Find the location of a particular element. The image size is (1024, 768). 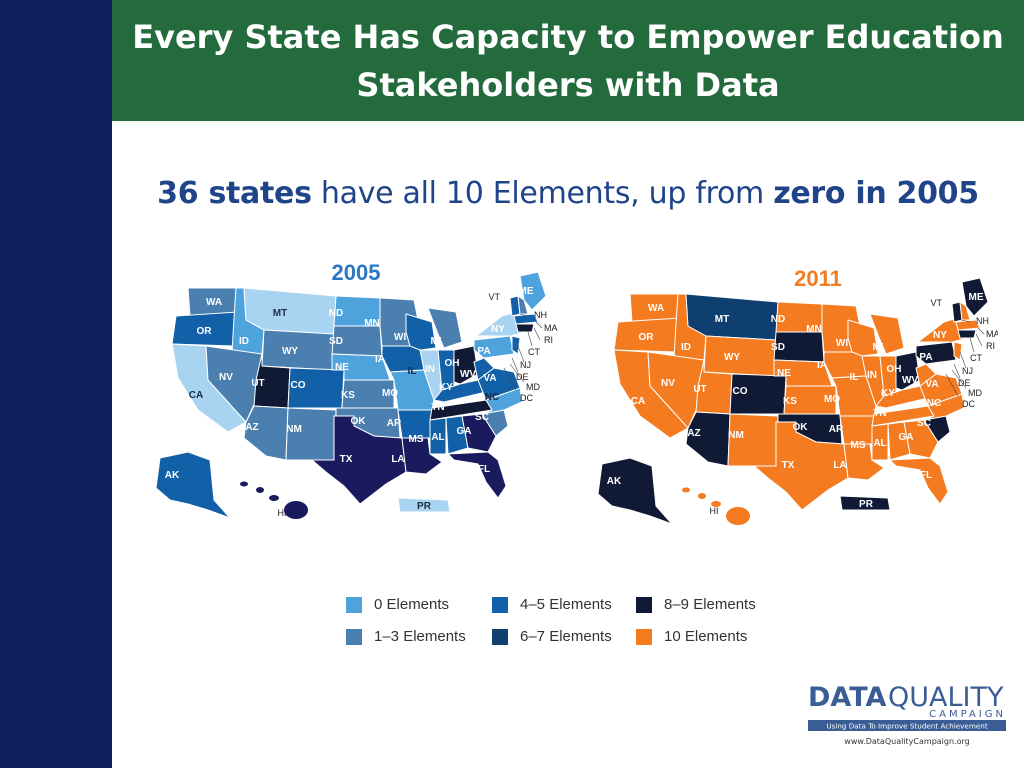

legend-label: 8–9 Elements is located at coordinates (710, 604).